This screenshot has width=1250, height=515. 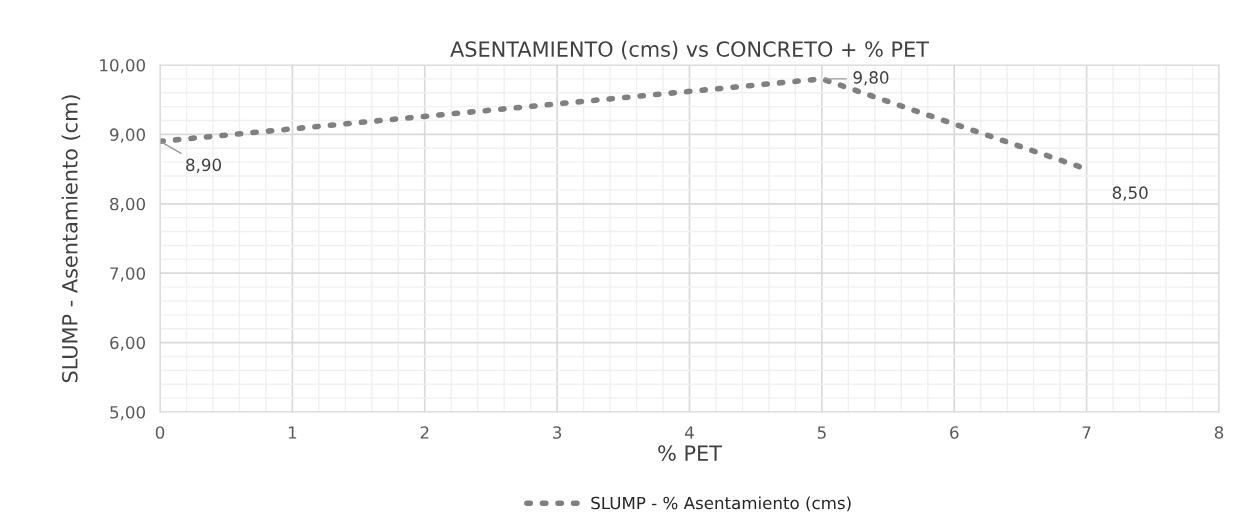 I want to click on data-label: 8,50, so click(x=1130, y=193).